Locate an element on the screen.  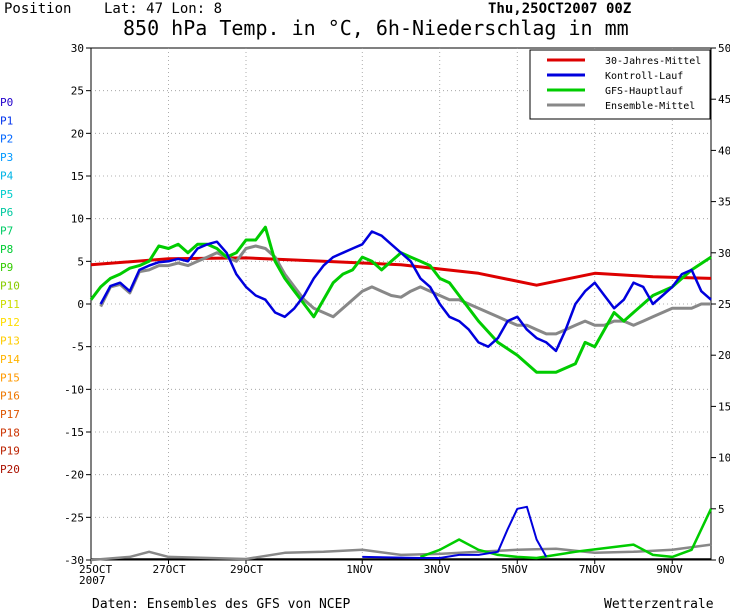
x-tick-label: 1NOV is located at coordinates (359, 569).